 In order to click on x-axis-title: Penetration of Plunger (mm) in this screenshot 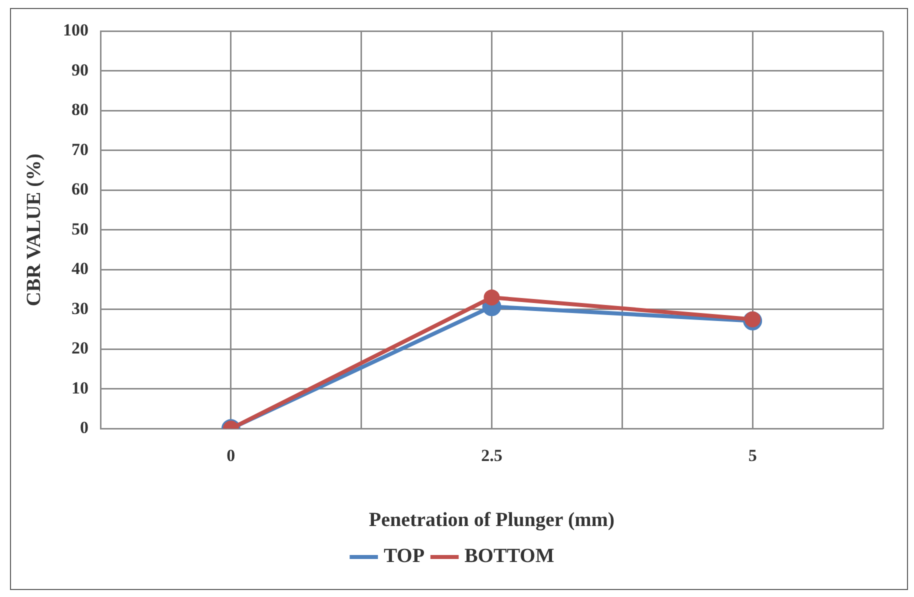, I will do `click(491, 520)`.